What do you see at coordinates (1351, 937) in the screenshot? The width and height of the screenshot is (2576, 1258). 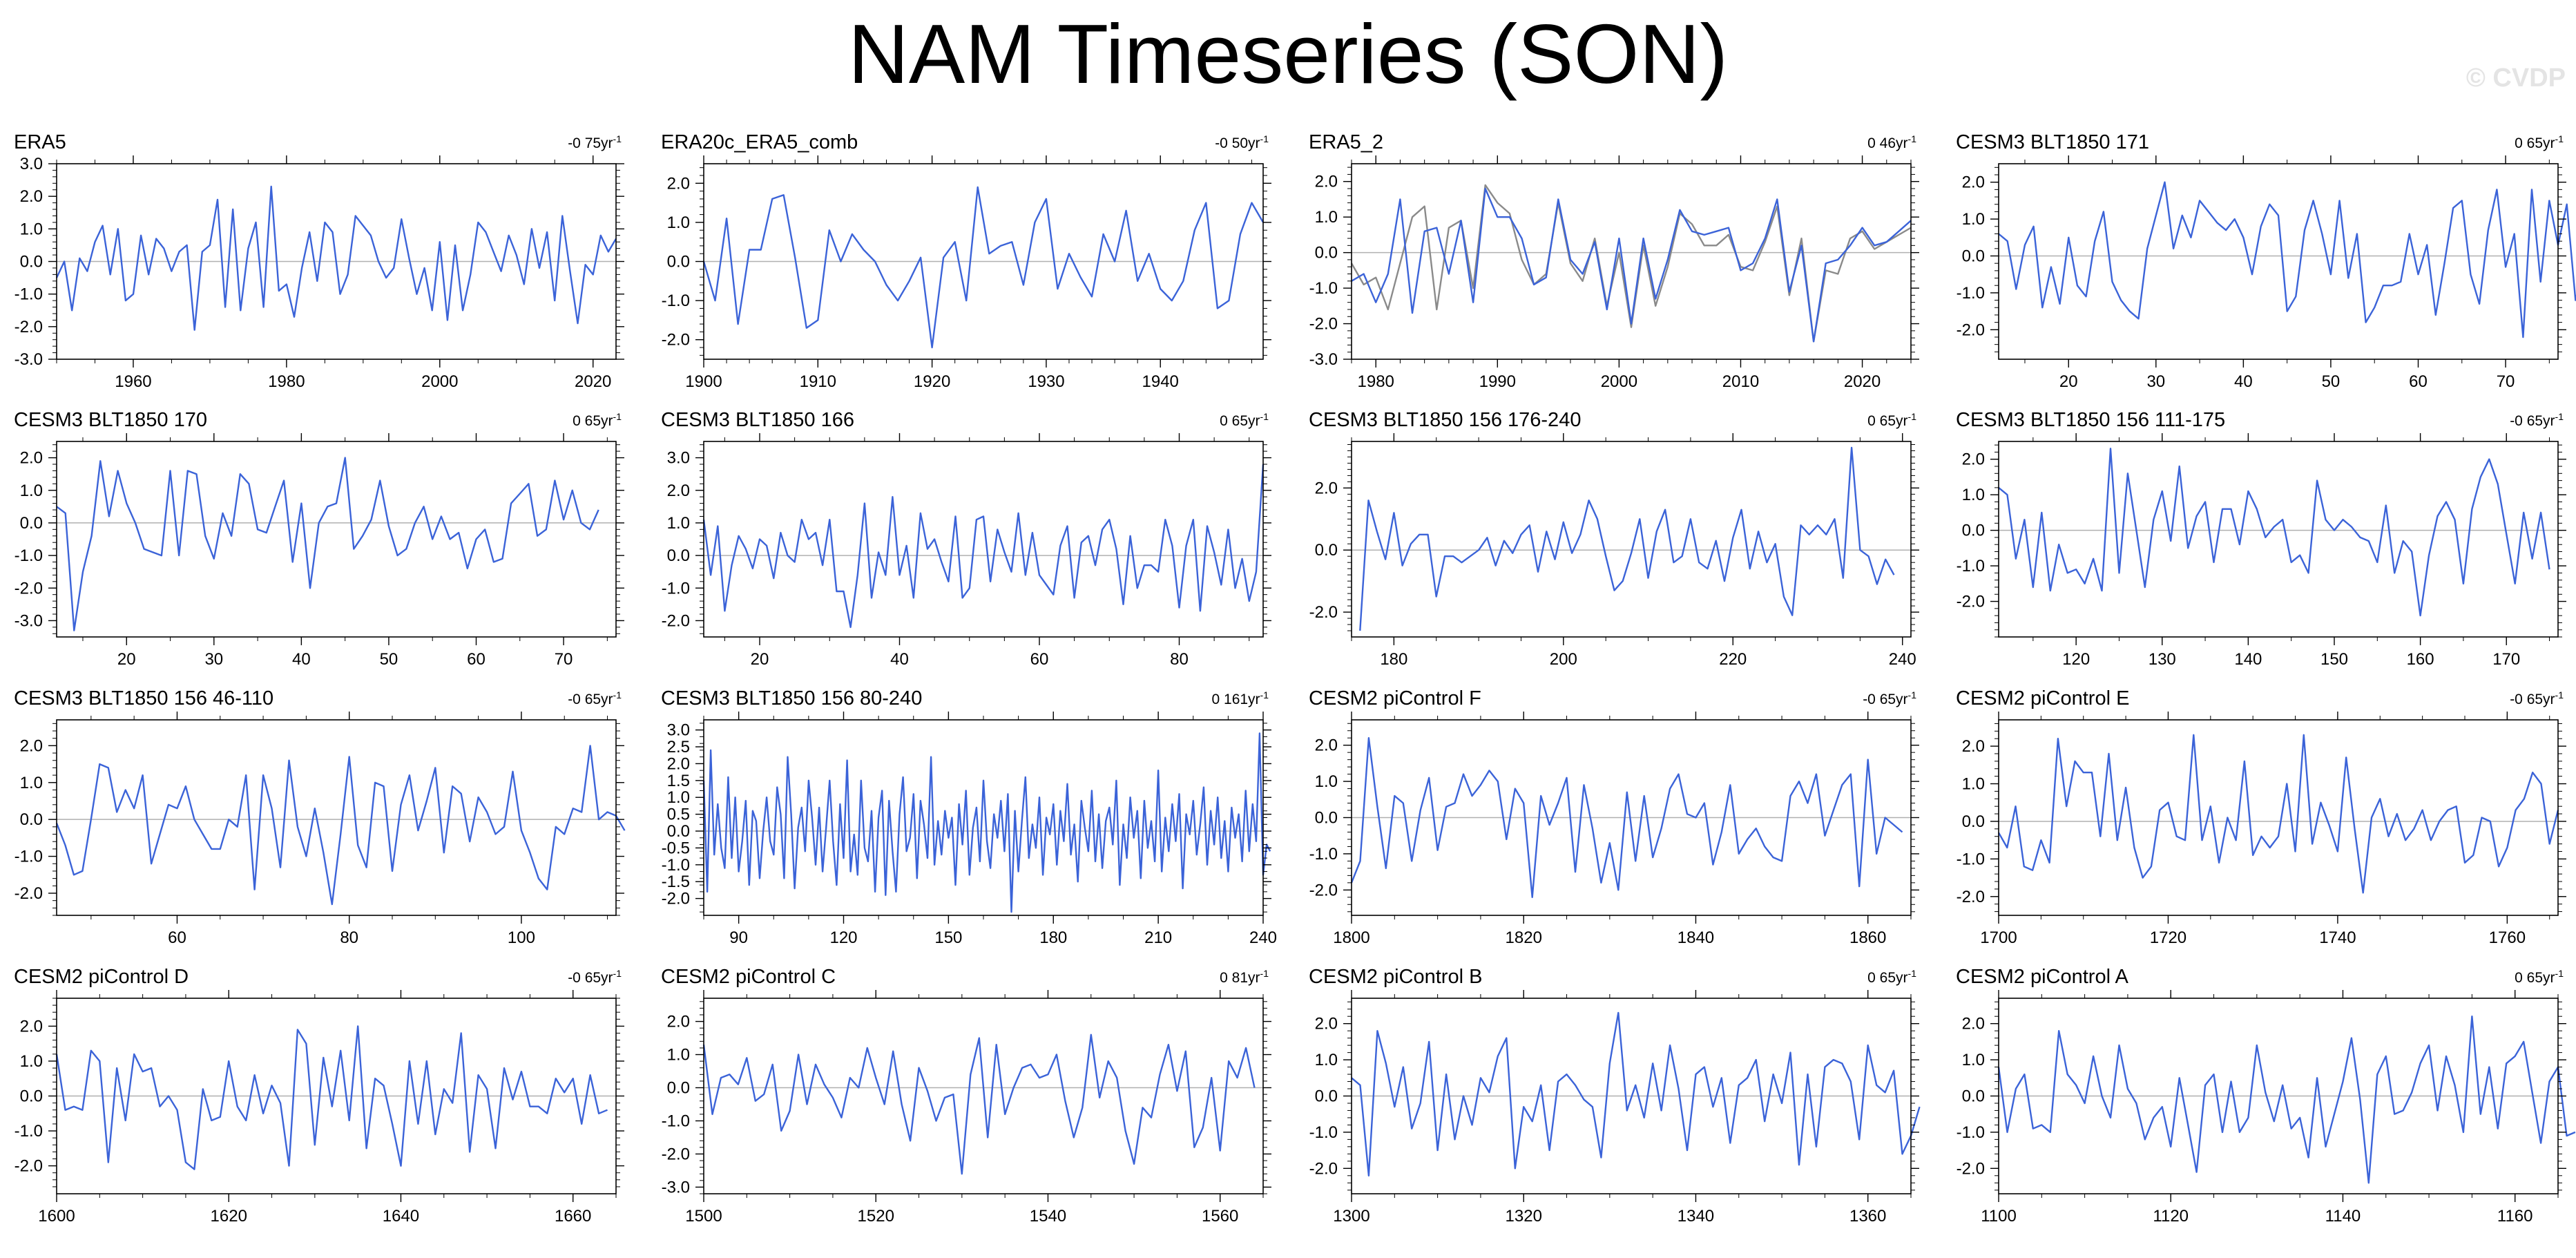 I see `x-tick-label: 1800` at bounding box center [1351, 937].